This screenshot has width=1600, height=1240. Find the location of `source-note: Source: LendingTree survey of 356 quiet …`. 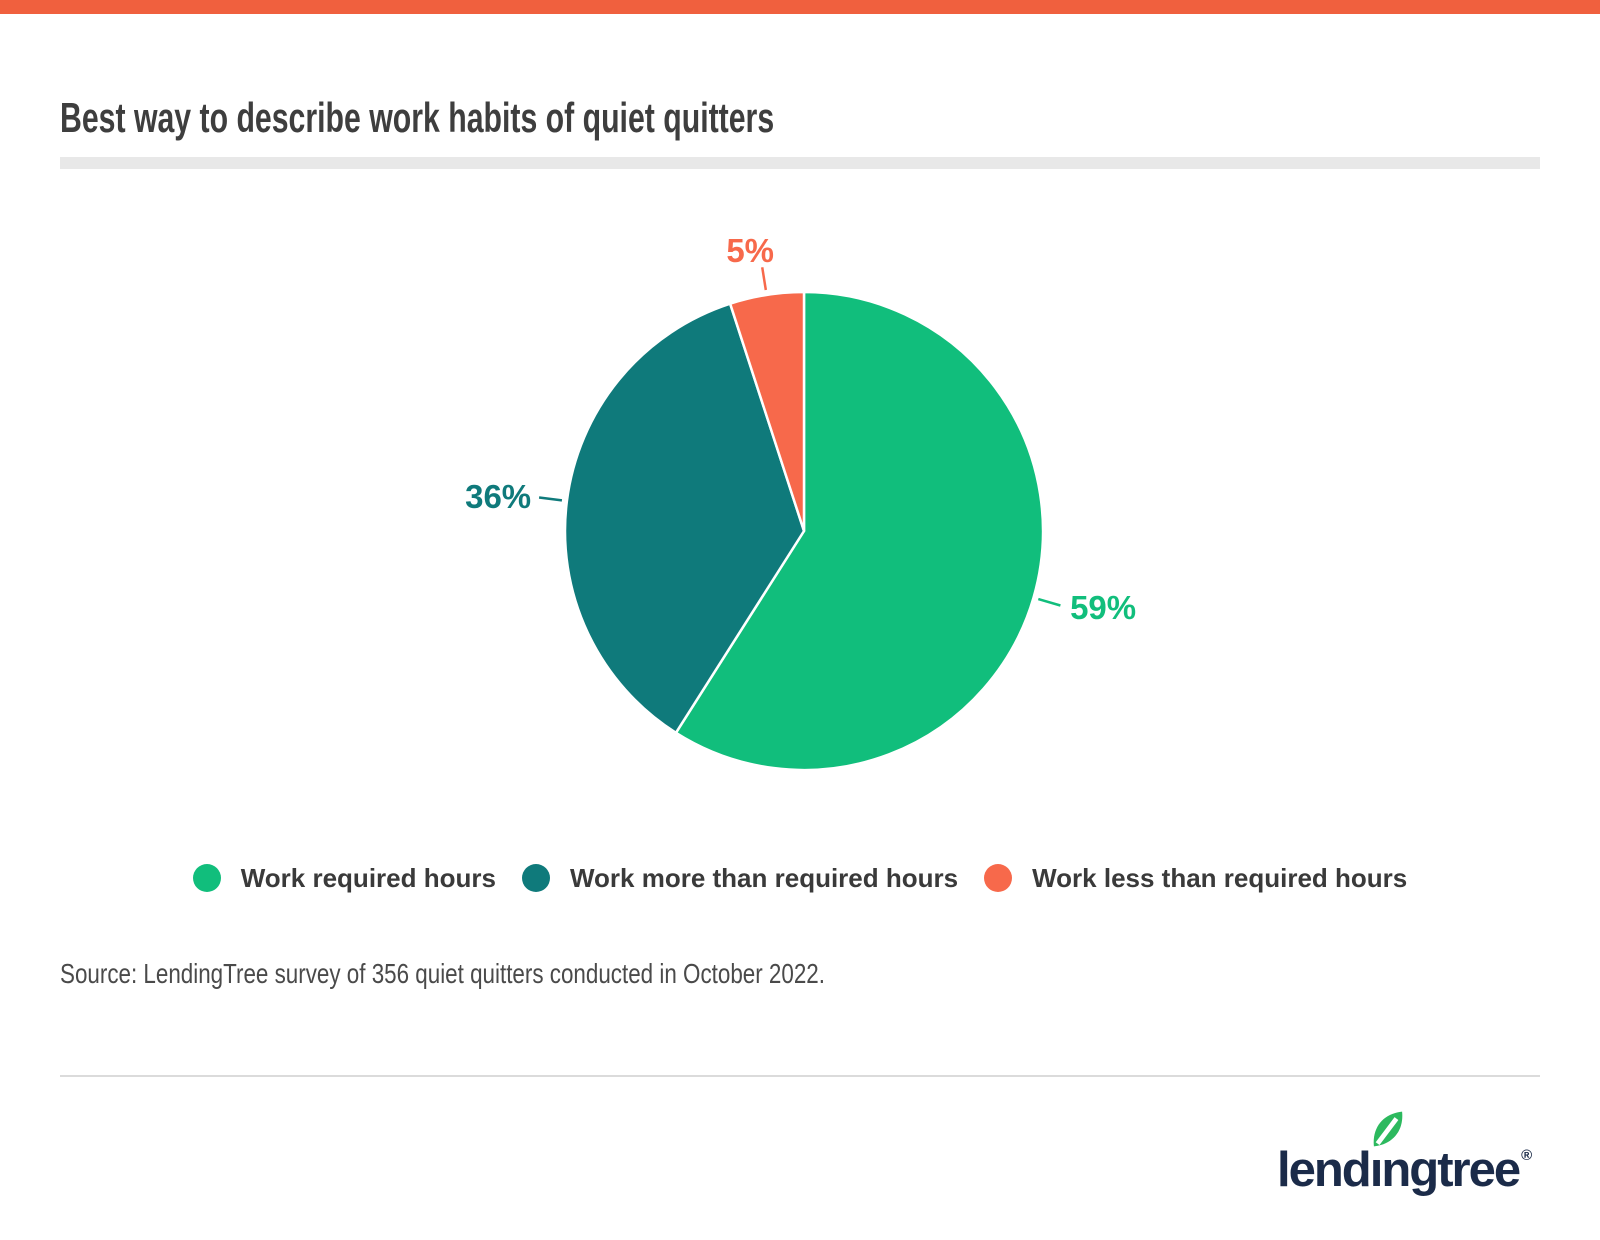

source-note: Source: LendingTree survey of 356 quiet … is located at coordinates (442, 973).